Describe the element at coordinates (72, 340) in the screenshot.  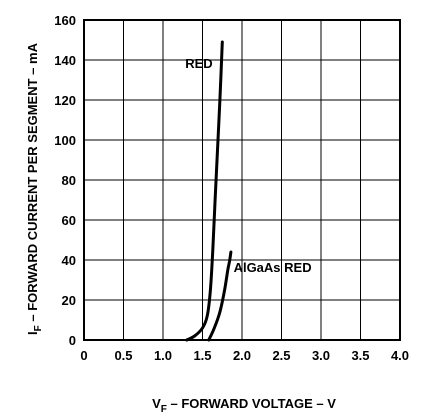
I see `y-tick-label: 0` at that location.